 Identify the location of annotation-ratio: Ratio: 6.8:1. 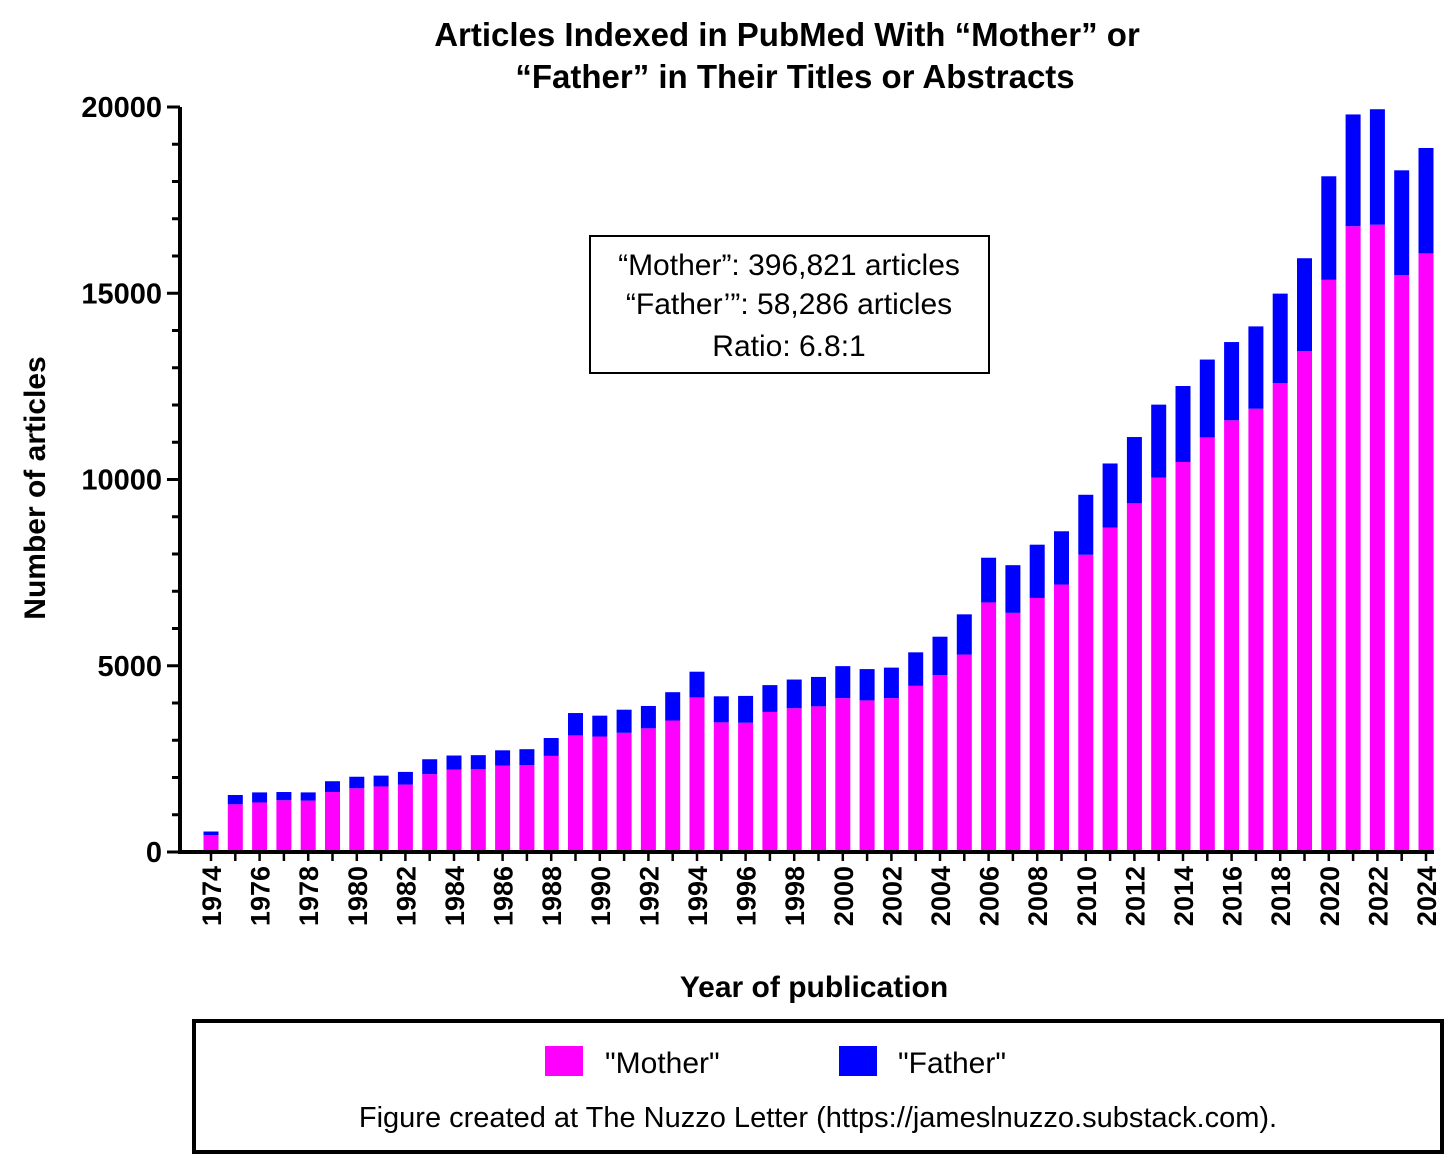
(788, 346).